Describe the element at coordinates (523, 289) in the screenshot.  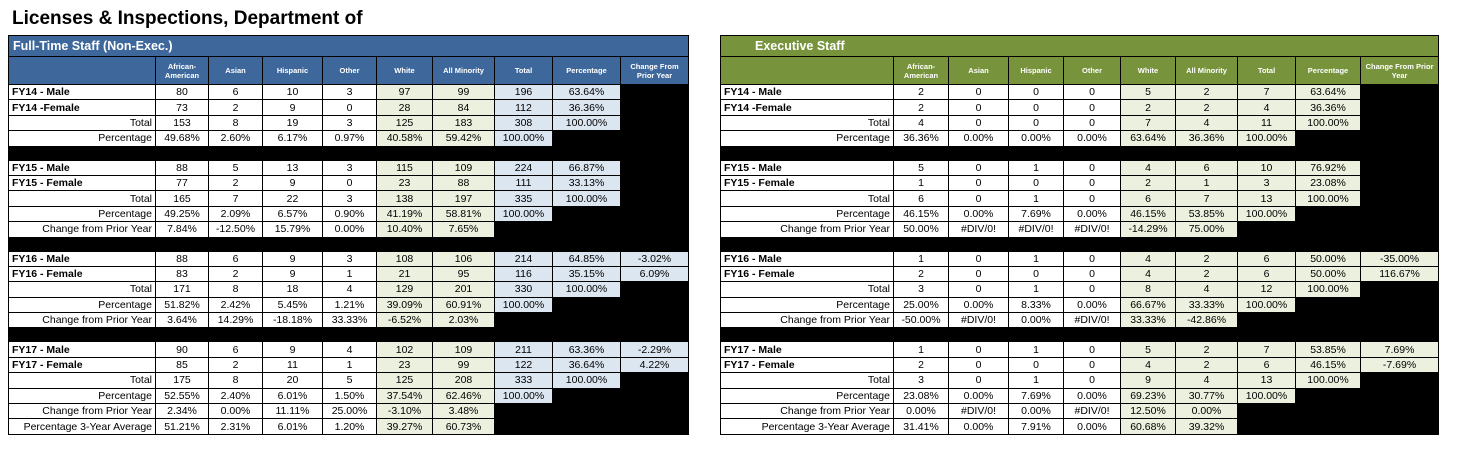
I see `data-cell: 330` at that location.